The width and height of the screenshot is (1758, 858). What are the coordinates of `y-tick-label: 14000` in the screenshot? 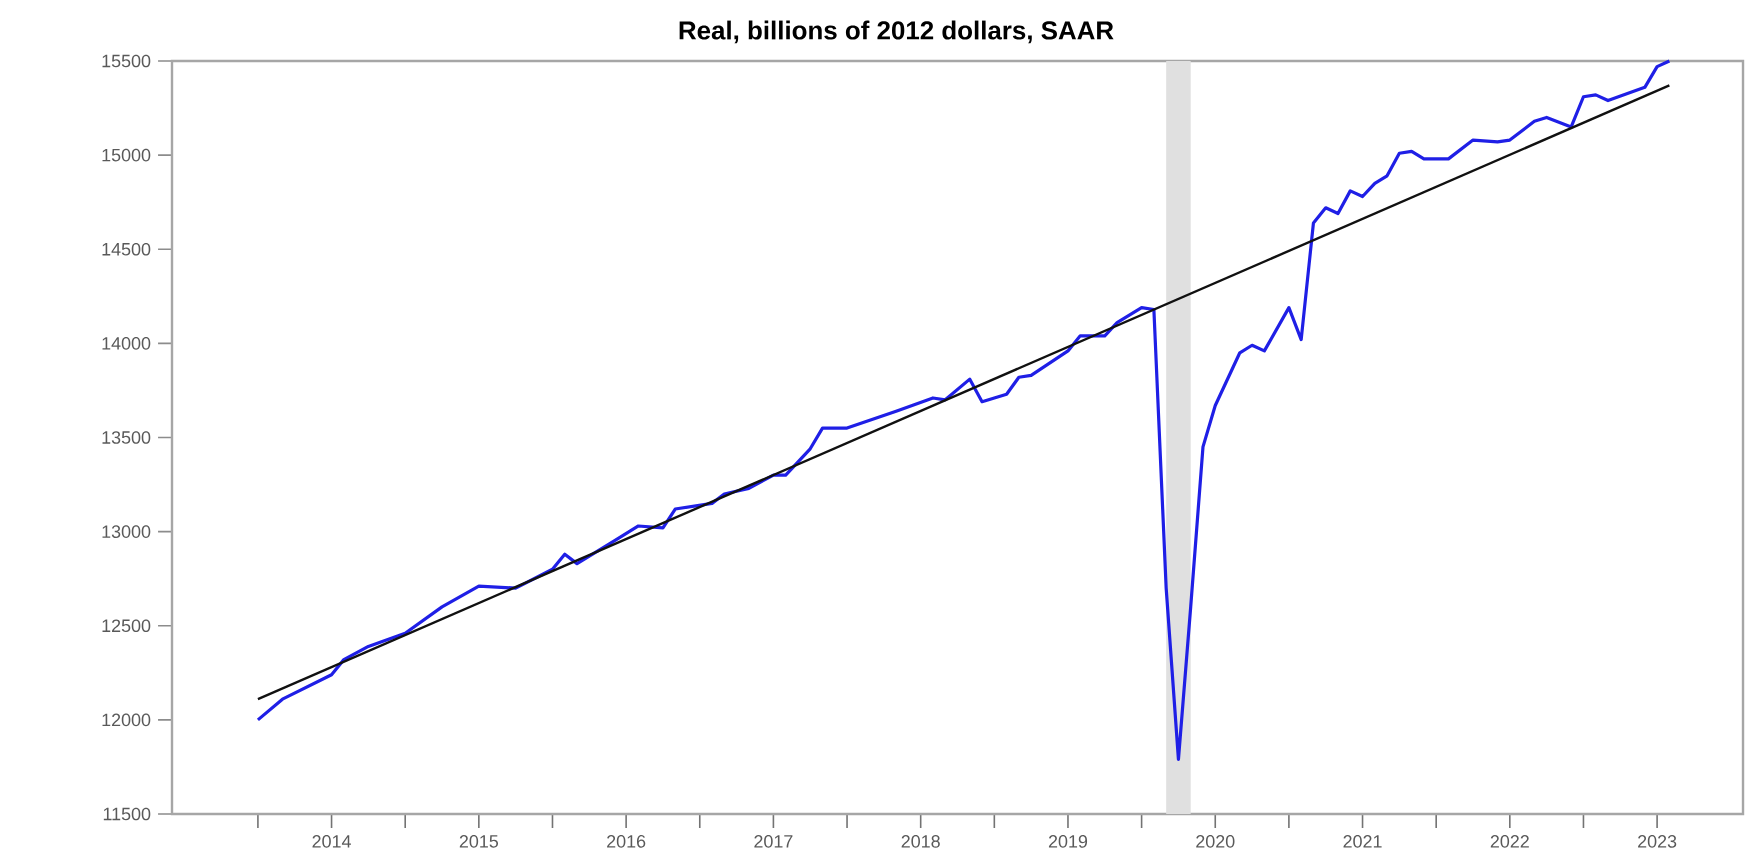 It's located at (126, 343).